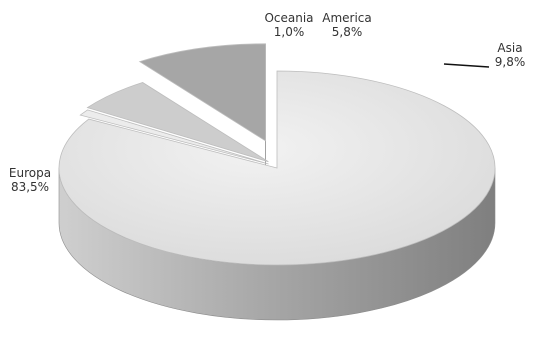 The image size is (533, 345). What do you see at coordinates (30, 173) in the screenshot?
I see `slice-label-europa: Europa` at bounding box center [30, 173].